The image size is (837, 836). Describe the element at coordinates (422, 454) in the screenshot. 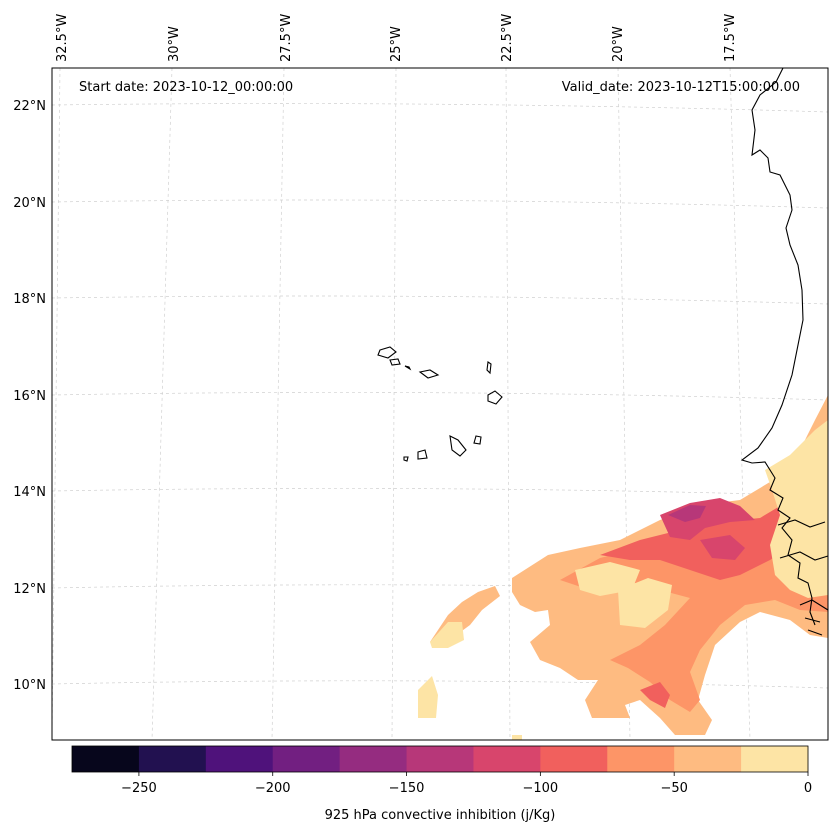

I see `fogo-island` at that location.